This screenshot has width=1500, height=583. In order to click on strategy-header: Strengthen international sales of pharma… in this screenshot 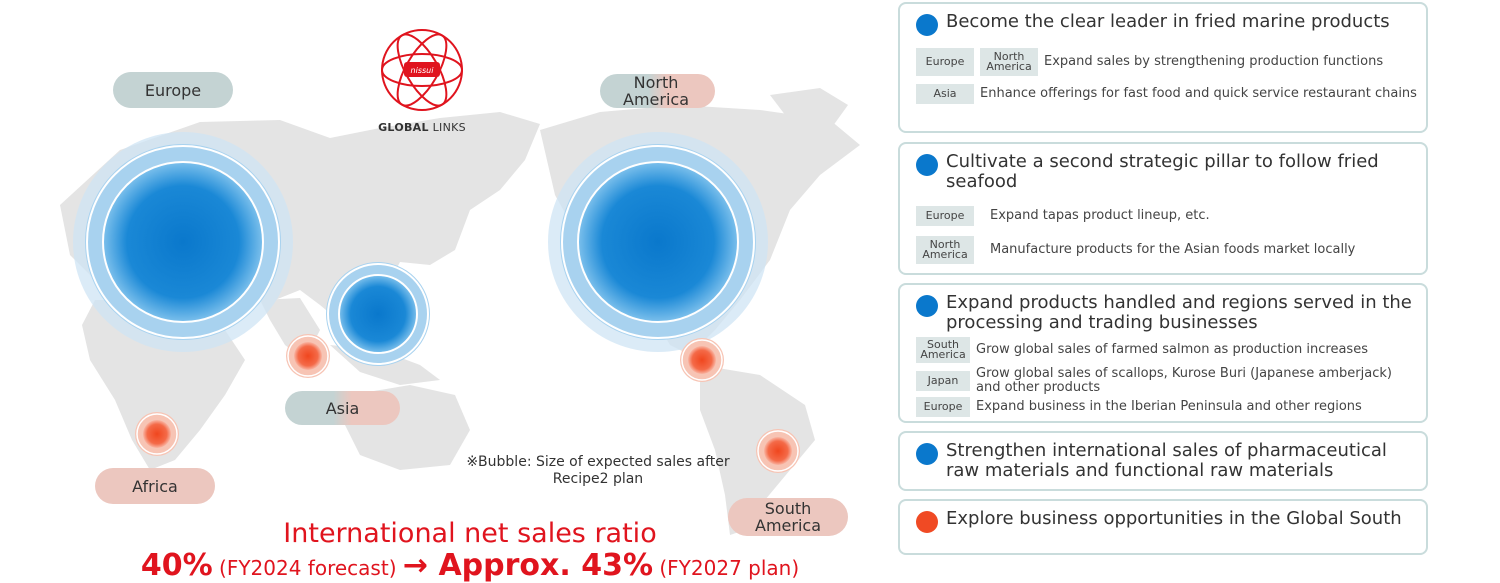, I will do `click(1166, 461)`.